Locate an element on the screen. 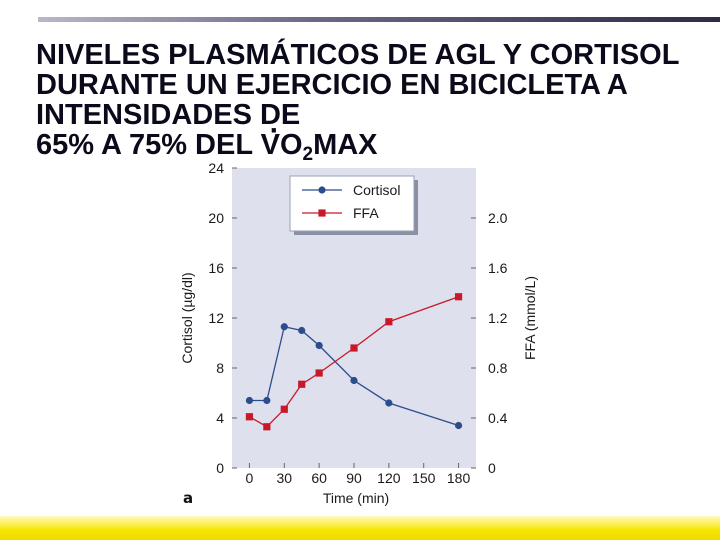 The width and height of the screenshot is (720, 540). legend: Cortisol FFA is located at coordinates (353, 205).